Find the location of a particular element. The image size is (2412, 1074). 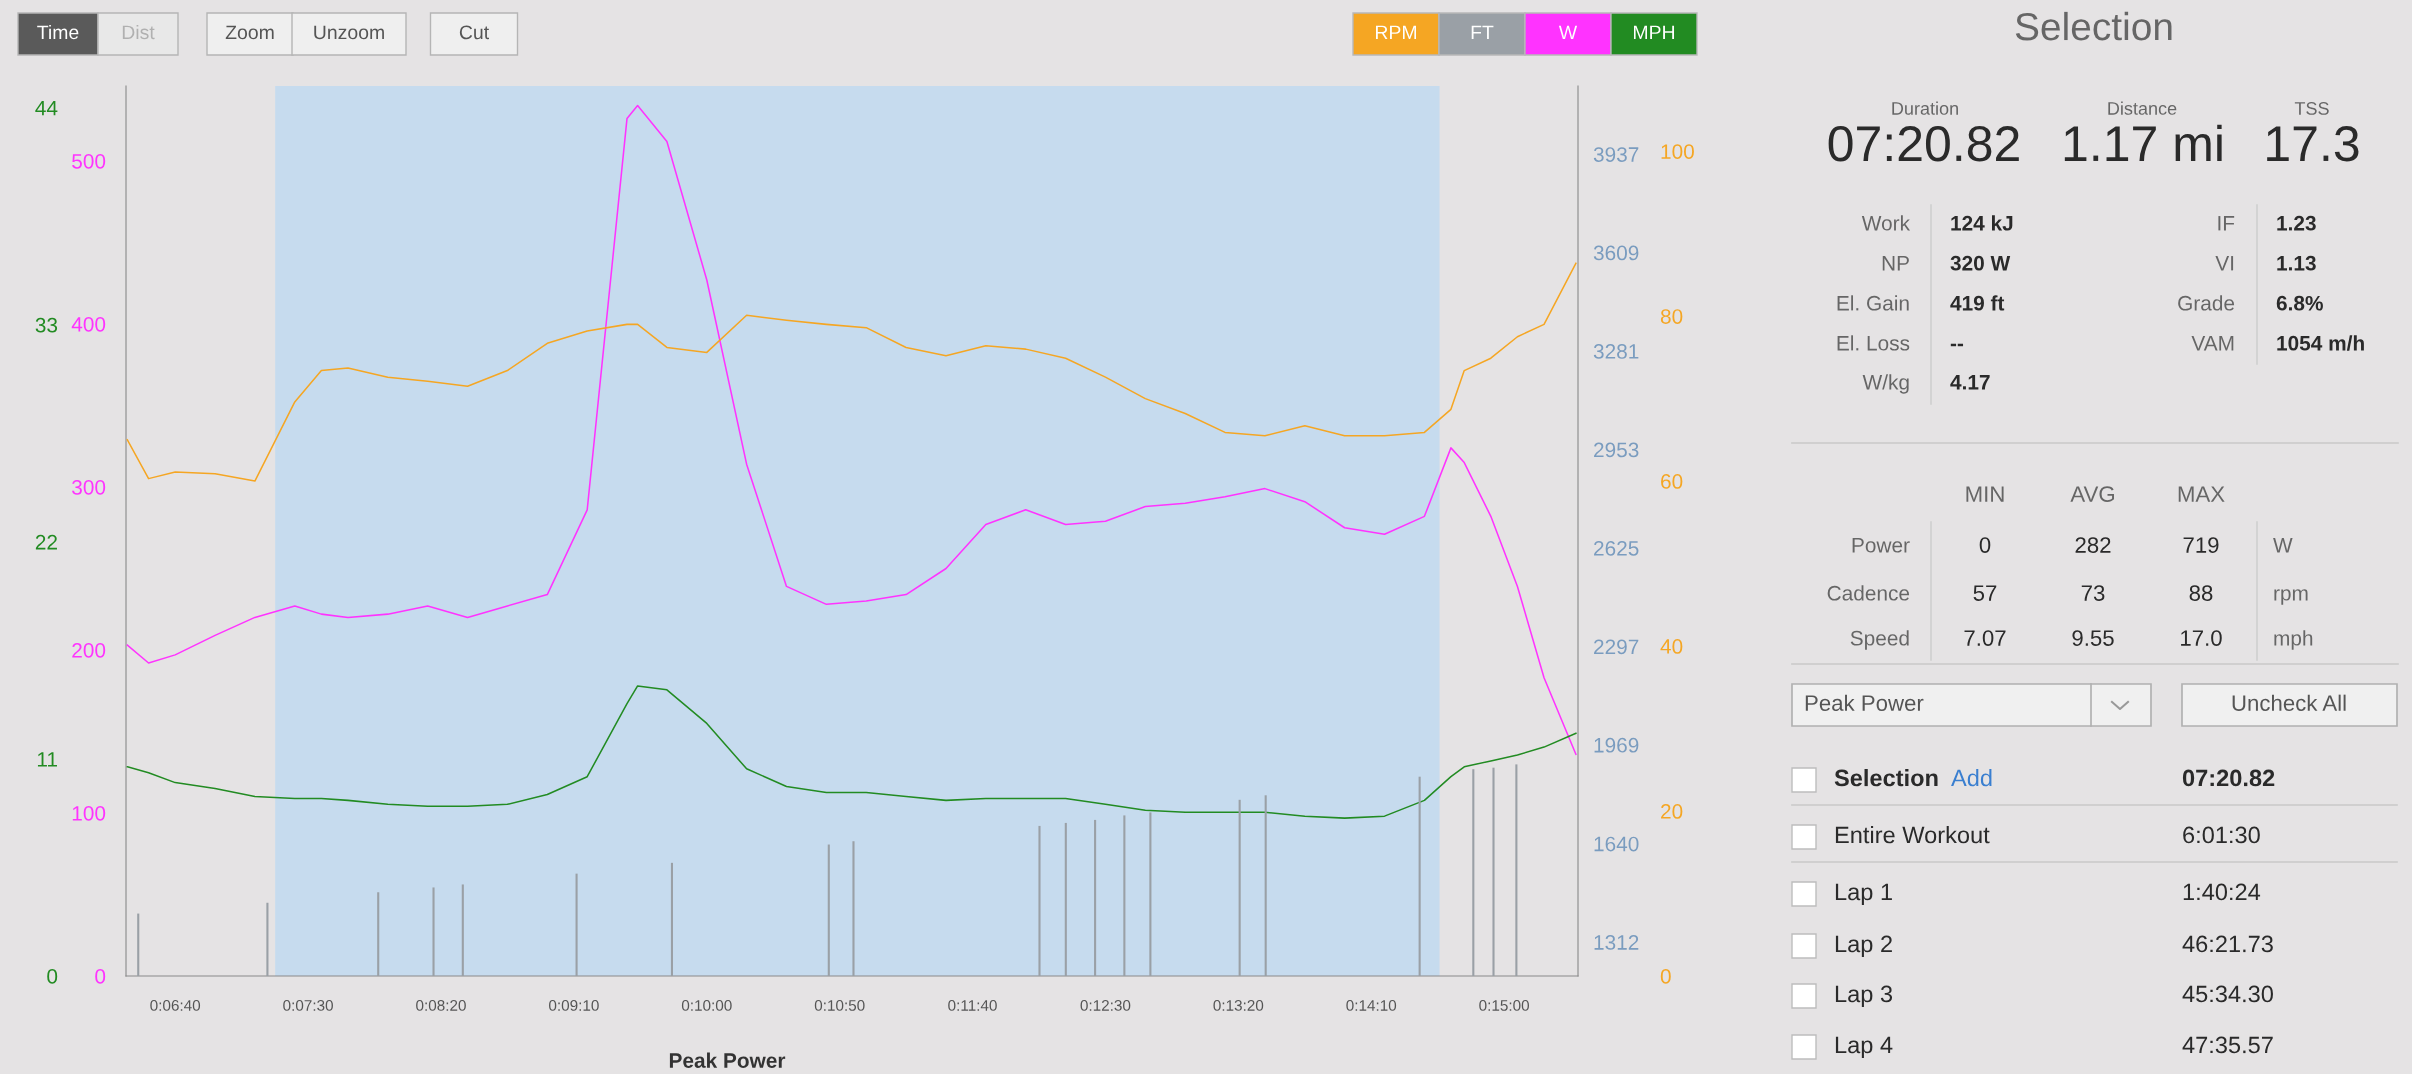

y3-tick-label: 11 is located at coordinates (47, 759).